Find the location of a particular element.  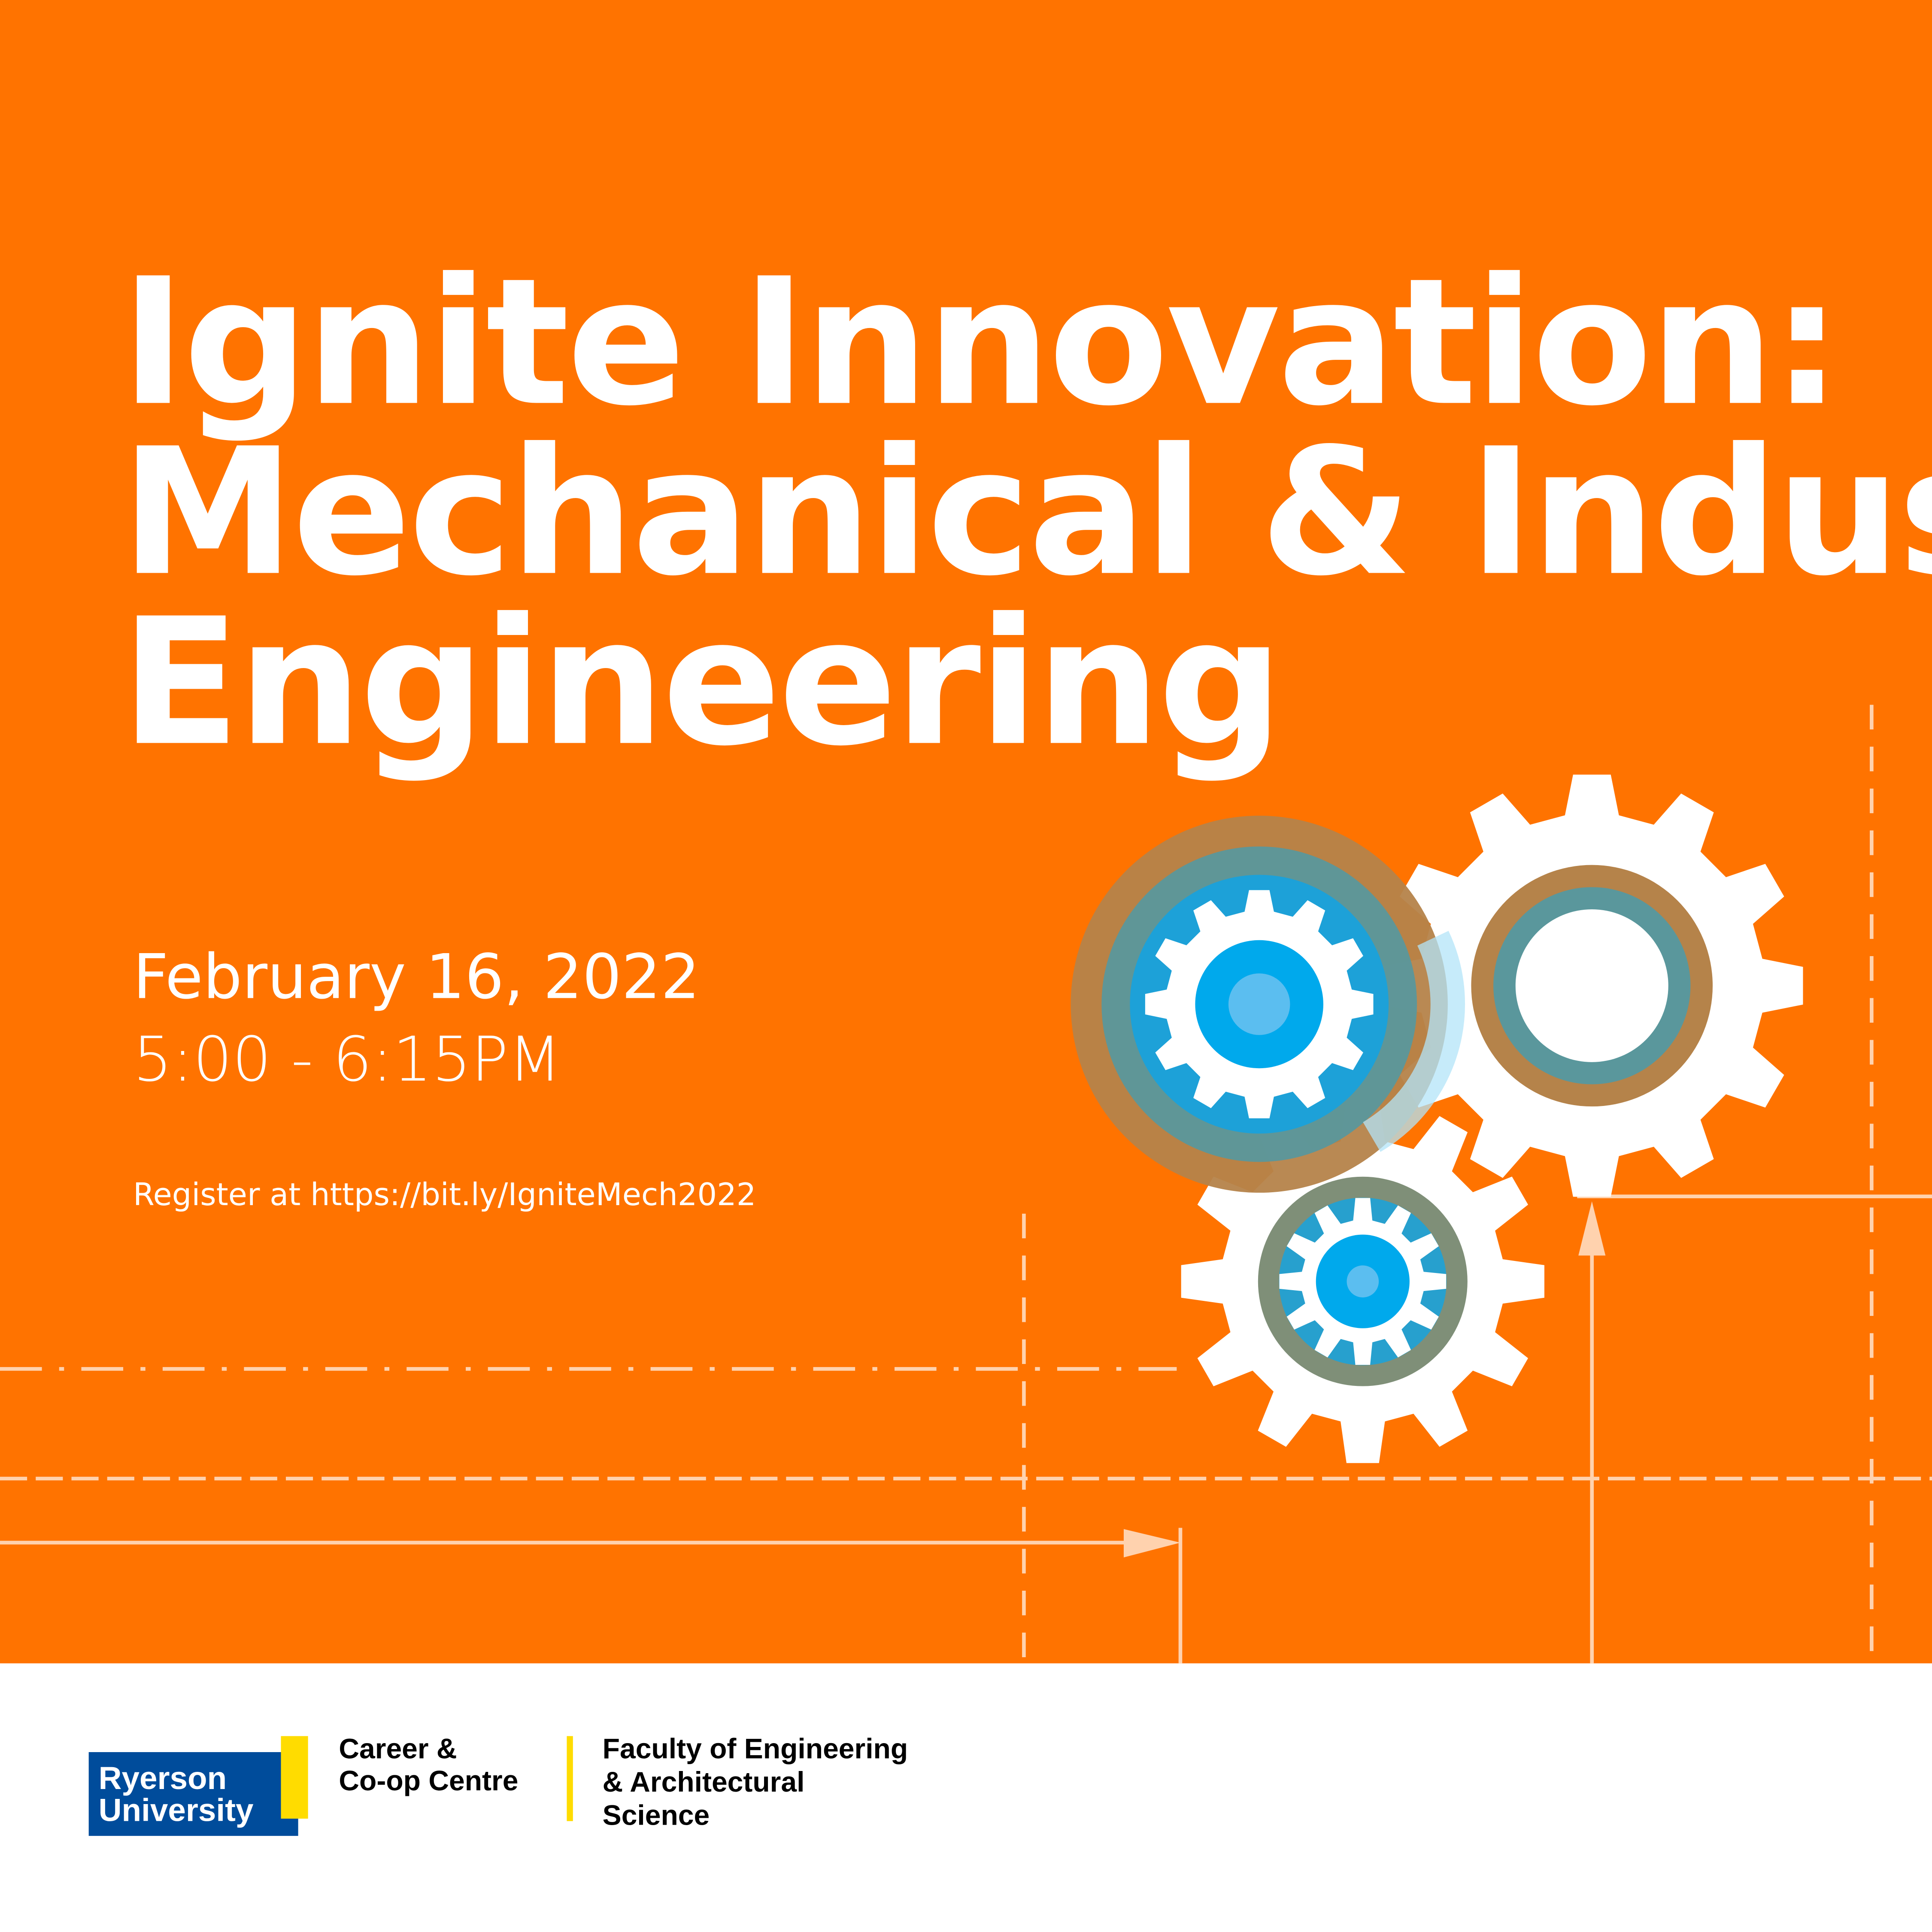

gears-illustration is located at coordinates (1437, 1119).